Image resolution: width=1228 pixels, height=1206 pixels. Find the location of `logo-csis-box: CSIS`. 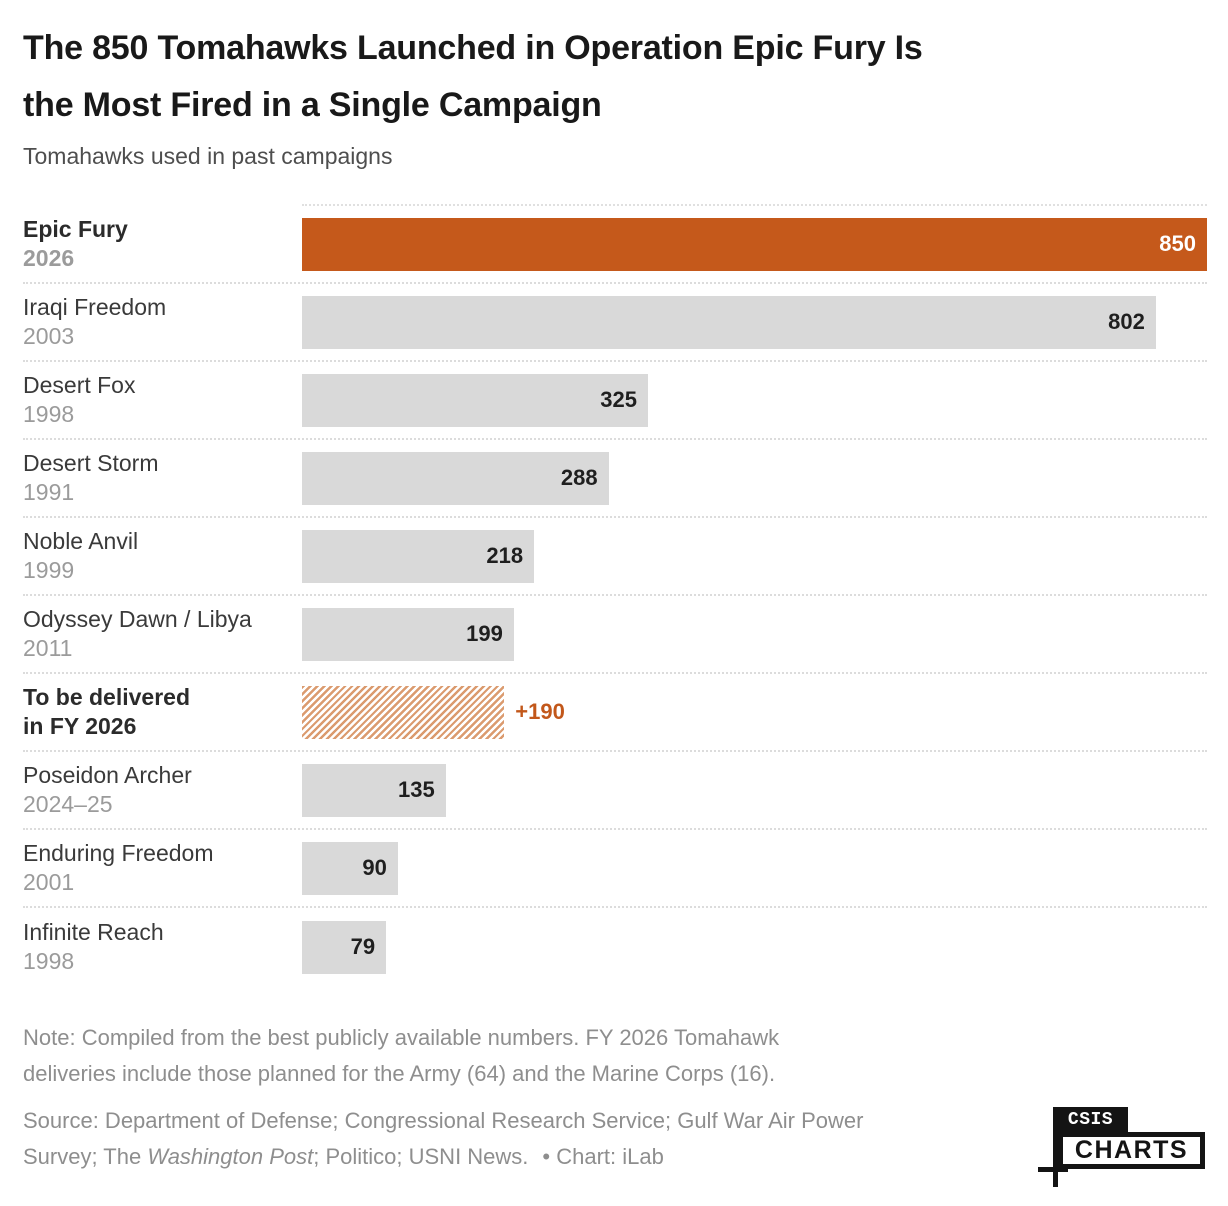

logo-csis-box: CSIS is located at coordinates (1090, 1119).